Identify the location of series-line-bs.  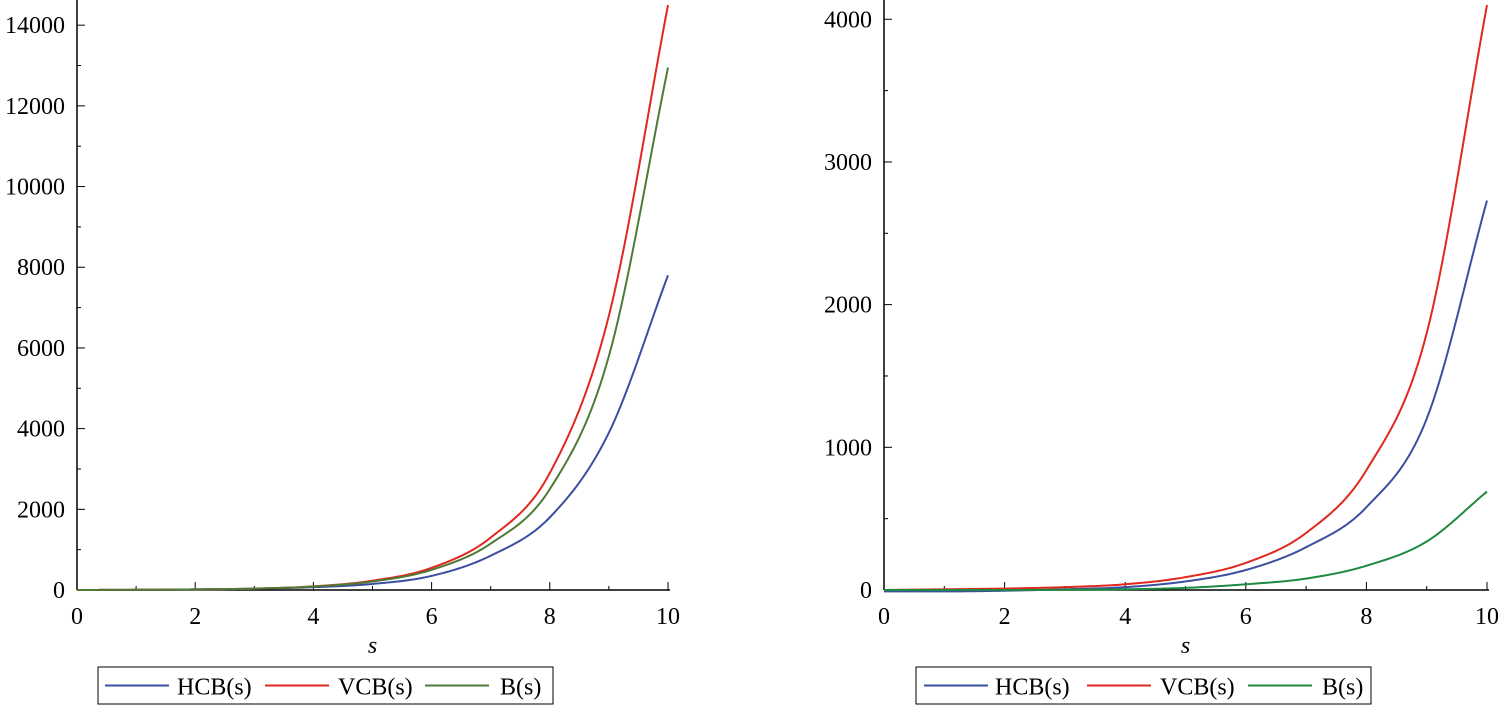
(1186, 540).